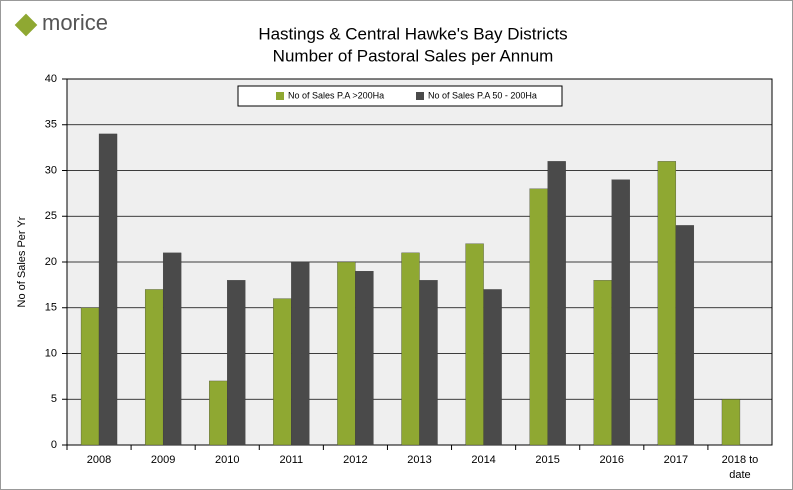 Image resolution: width=793 pixels, height=490 pixels. Describe the element at coordinates (412, 33) in the screenshot. I see `chart-title: Hastings & Central Hawke's Bay Districts` at that location.